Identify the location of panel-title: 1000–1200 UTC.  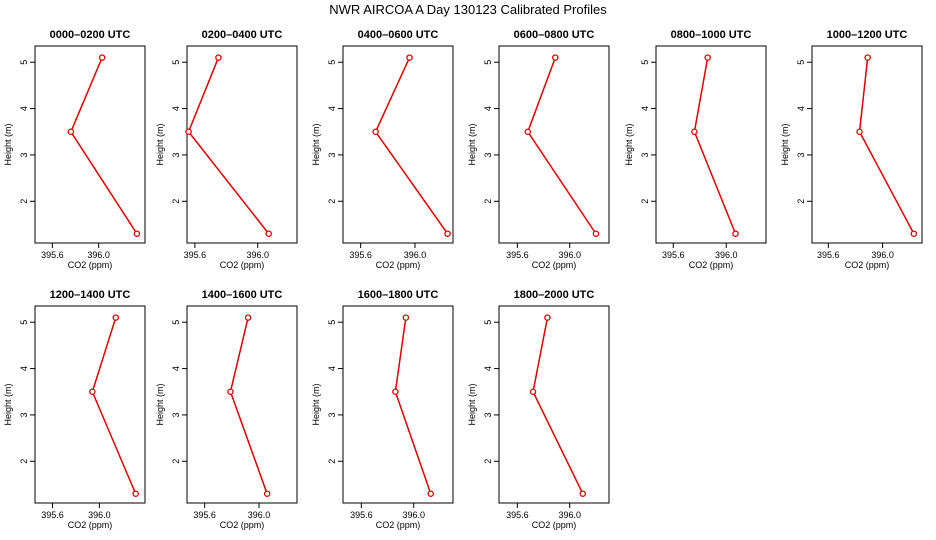
(867, 35).